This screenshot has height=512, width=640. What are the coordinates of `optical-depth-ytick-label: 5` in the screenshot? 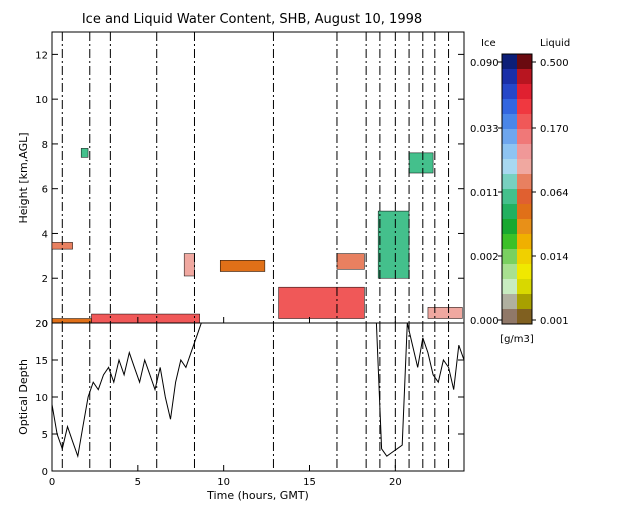 It's located at (45, 435).